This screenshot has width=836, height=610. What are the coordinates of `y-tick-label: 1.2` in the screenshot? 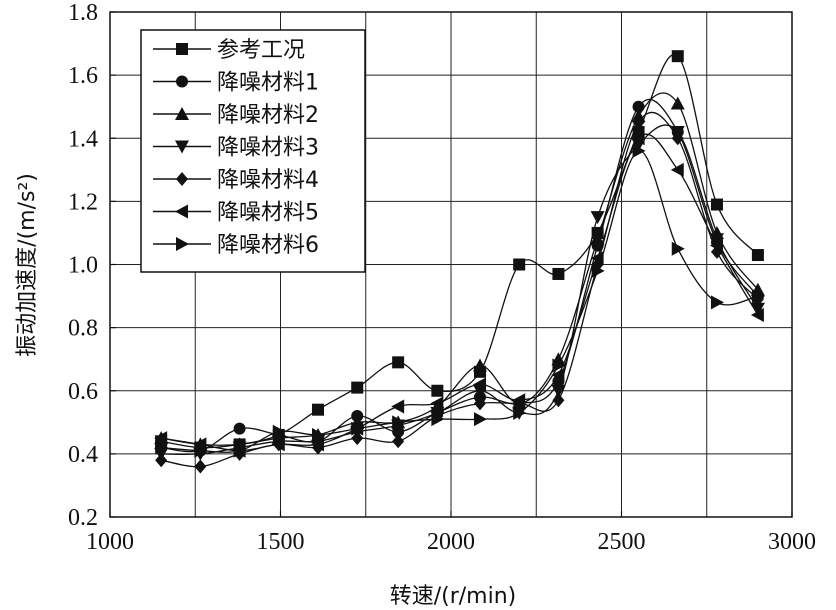 It's located at (83, 202).